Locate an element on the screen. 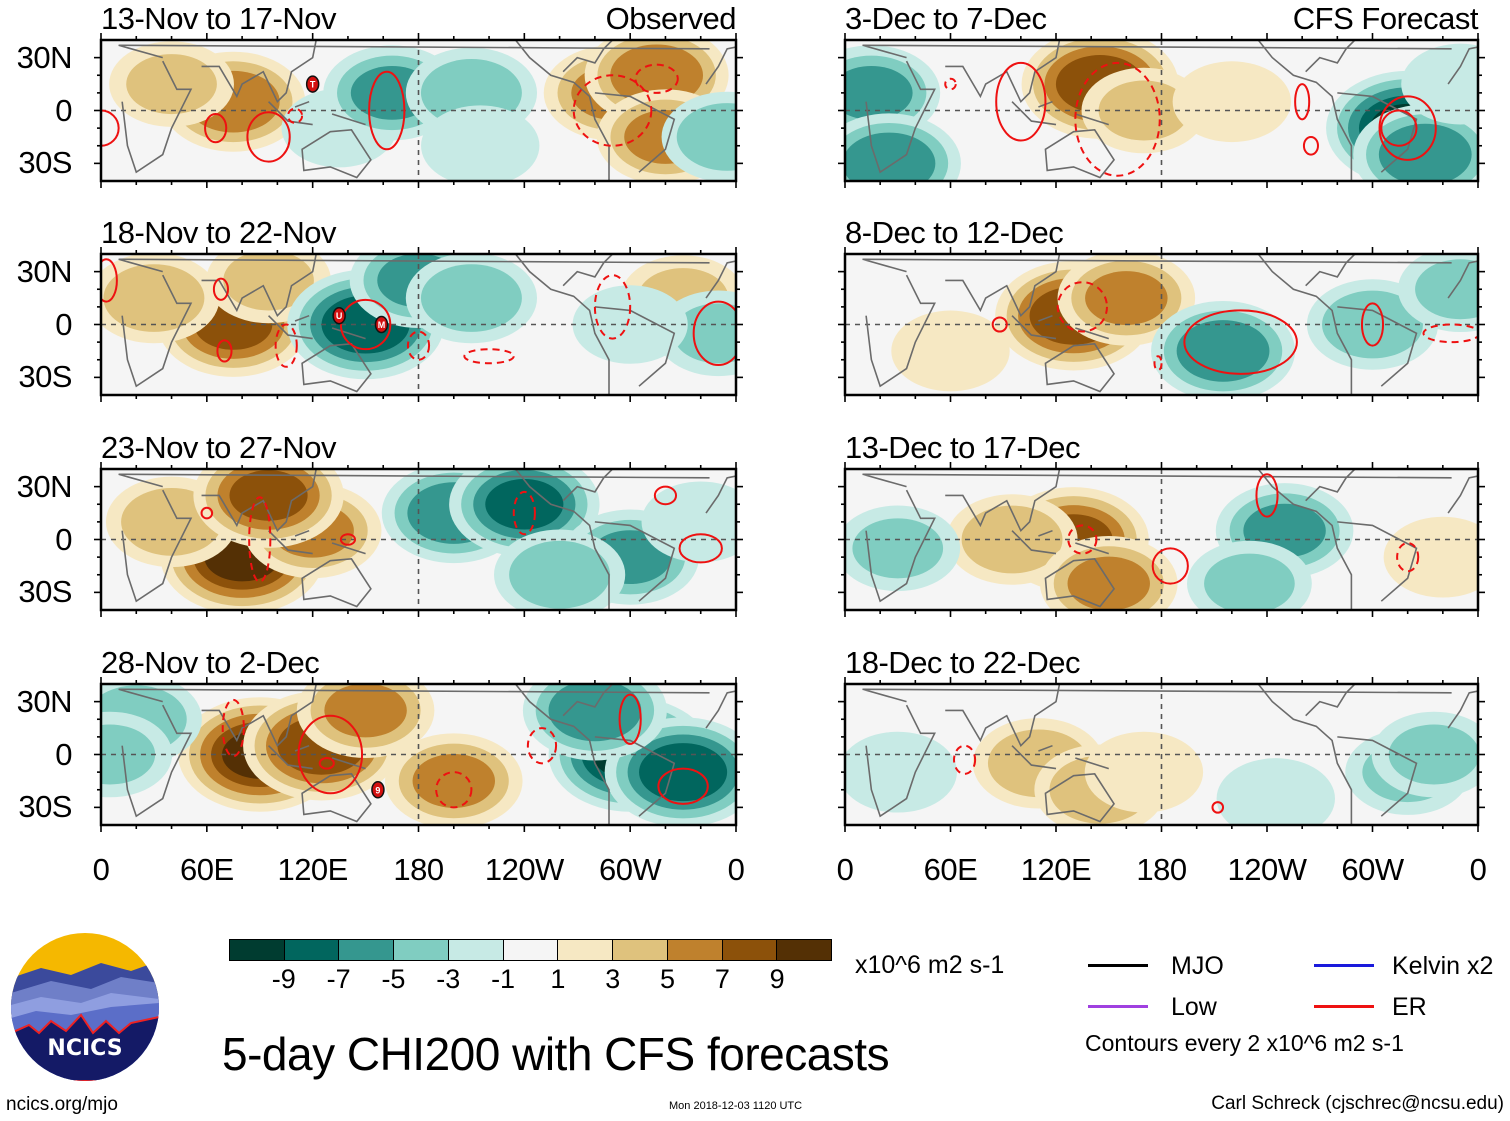 The image size is (1510, 1121). observed-label: Observed is located at coordinates (671, 18).